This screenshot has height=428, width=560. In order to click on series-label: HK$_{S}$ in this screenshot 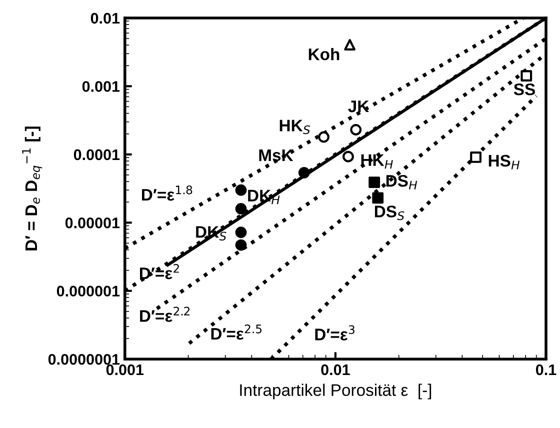, I will do `click(295, 127)`.